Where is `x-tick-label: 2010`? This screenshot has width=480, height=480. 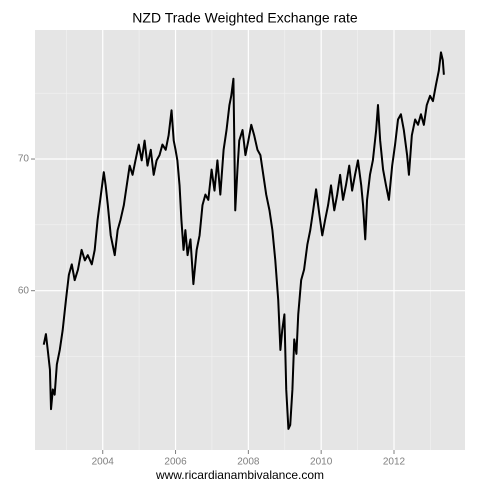 x-tick-label: 2010 is located at coordinates (321, 462).